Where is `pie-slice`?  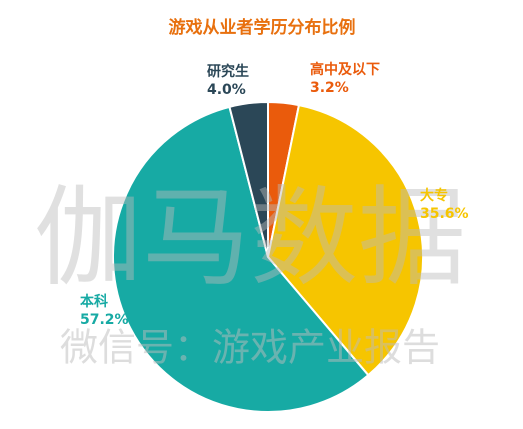 pie-slice is located at coordinates (248, 179).